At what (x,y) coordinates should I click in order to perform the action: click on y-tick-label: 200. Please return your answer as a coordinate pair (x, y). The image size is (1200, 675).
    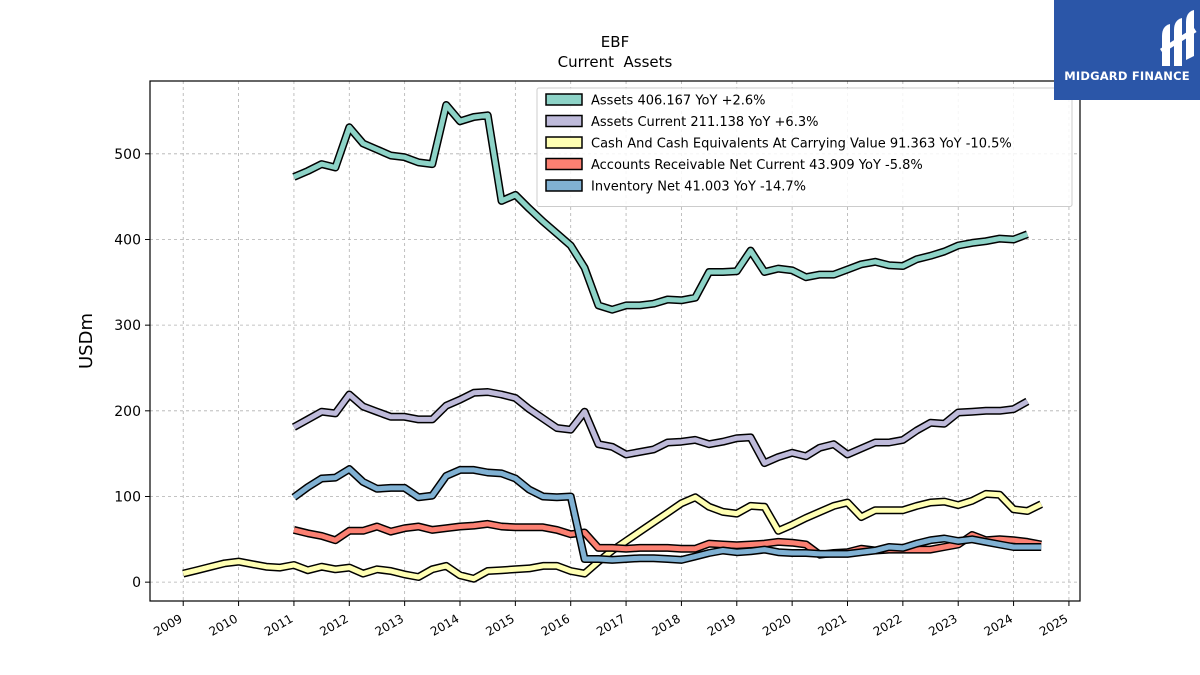
    Looking at the image, I should click on (127, 412).